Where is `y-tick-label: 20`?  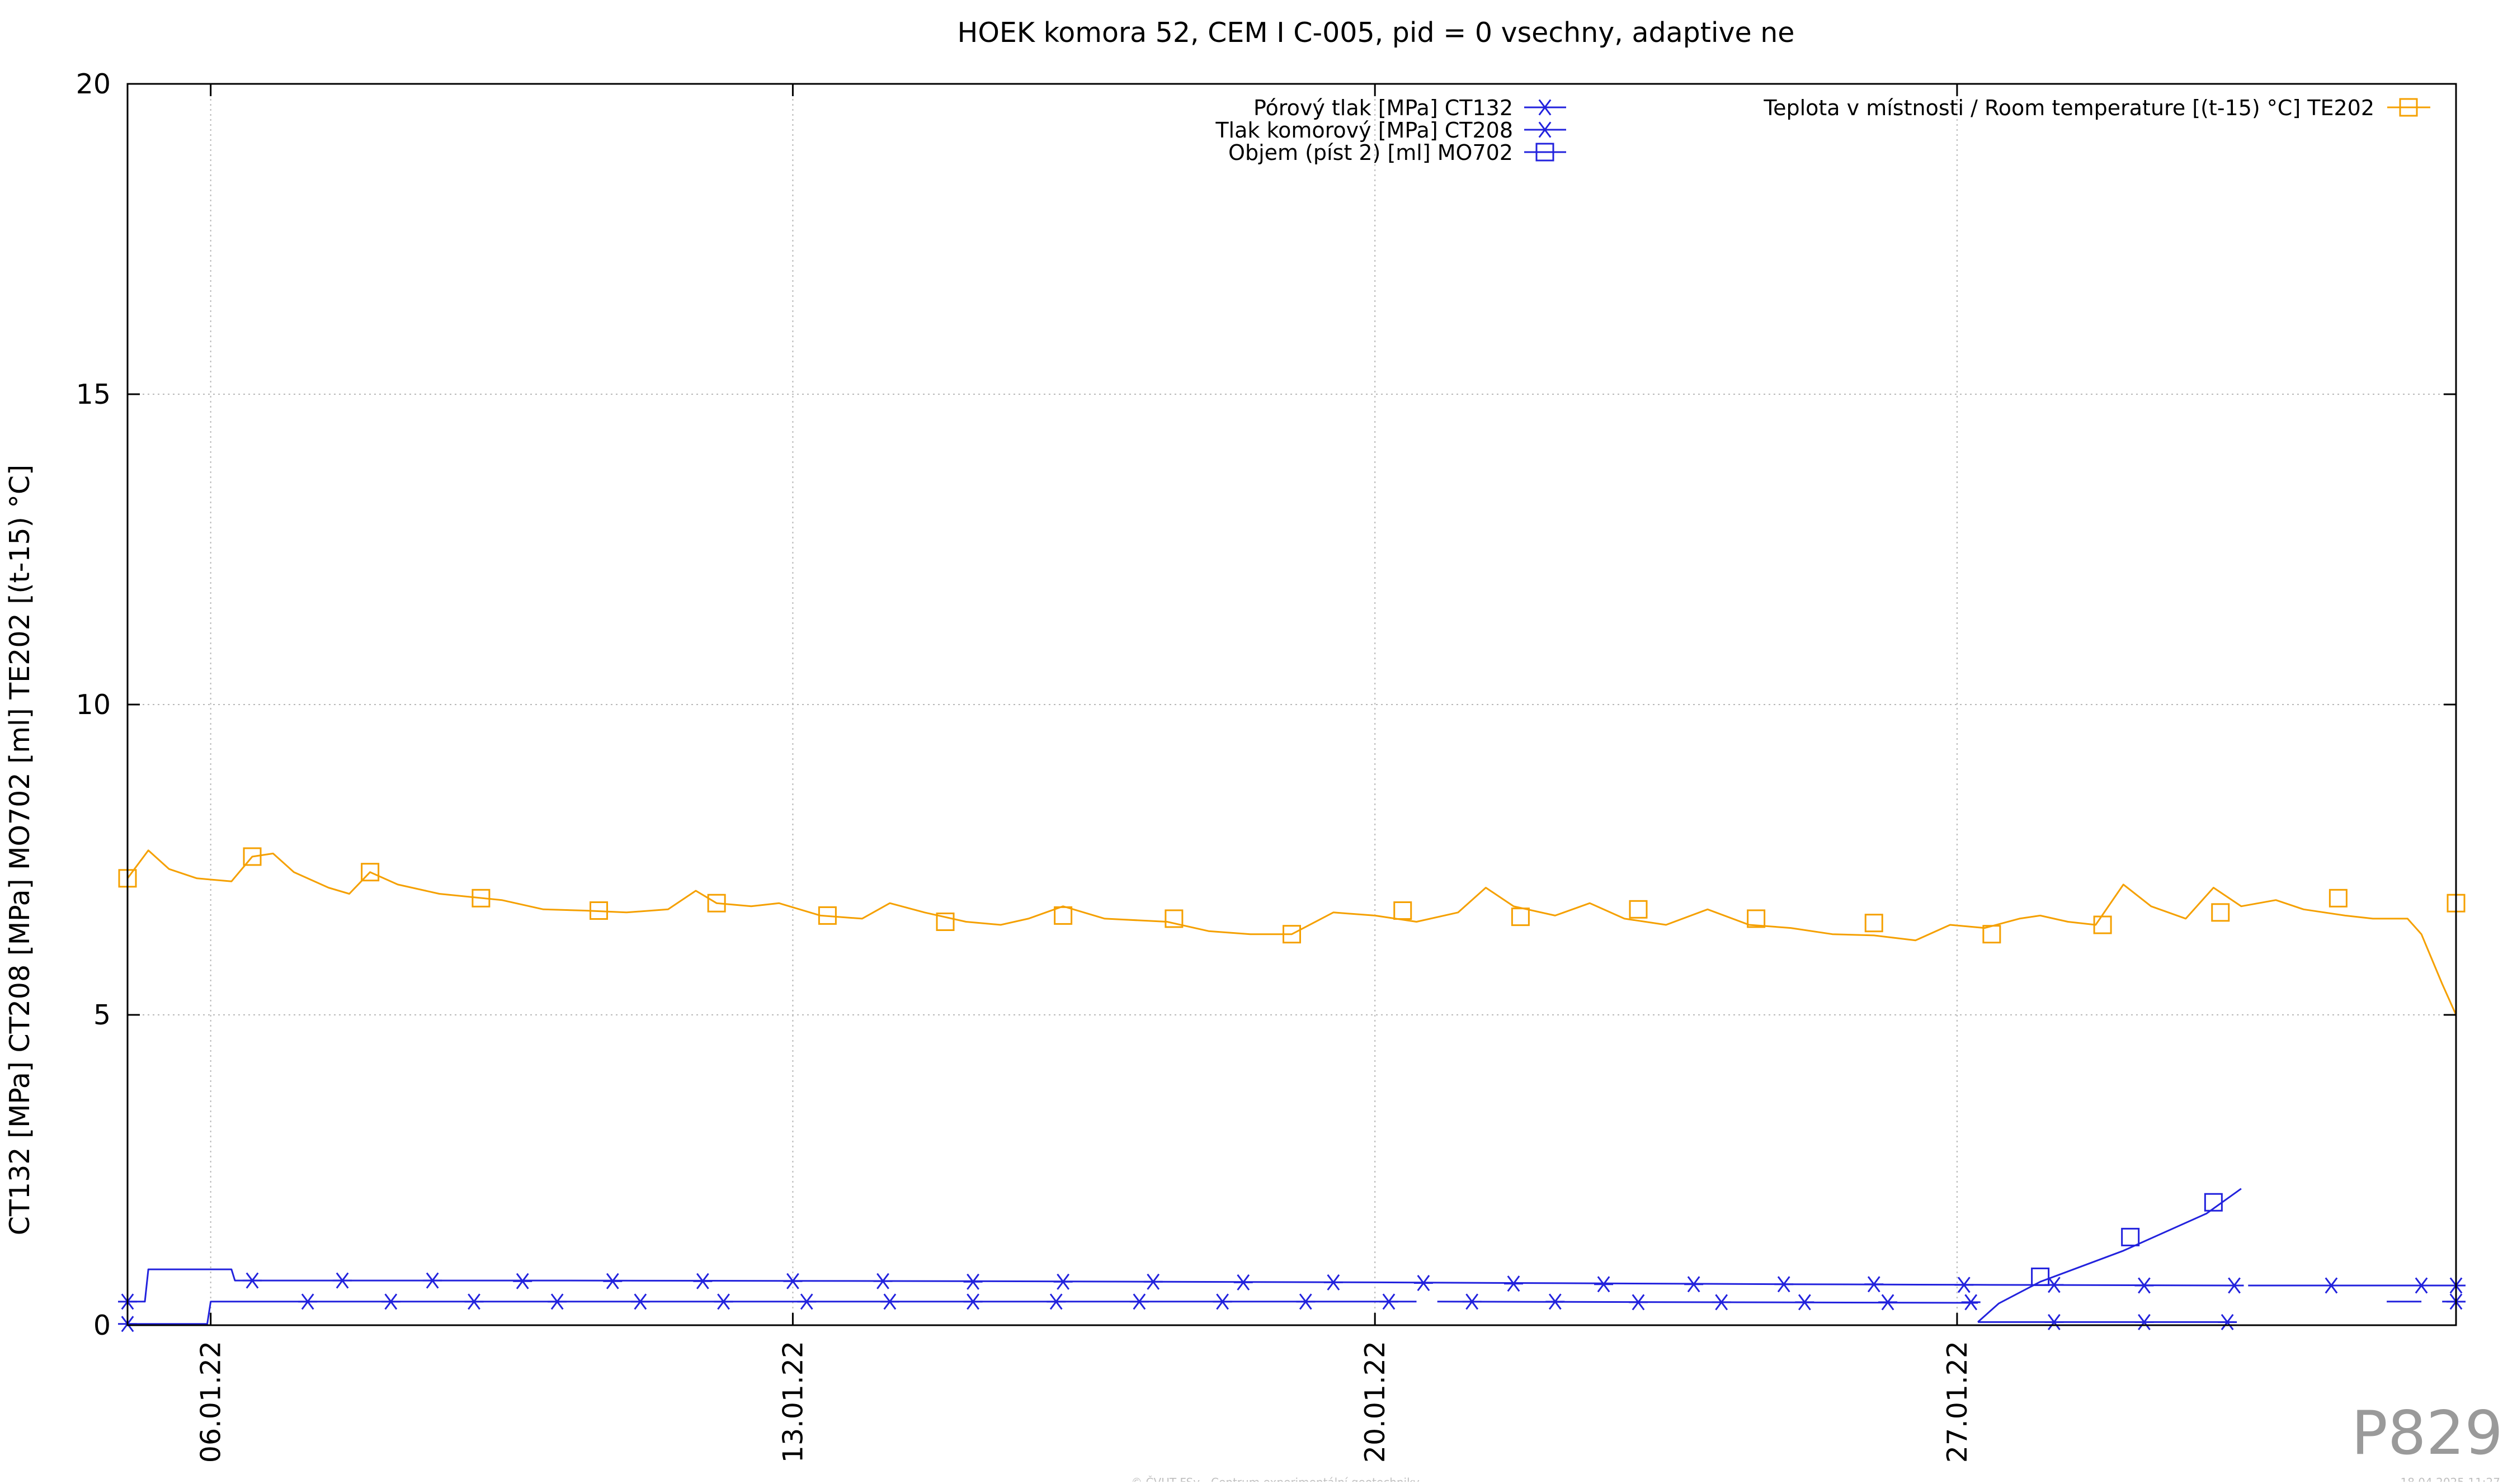 y-tick-label: 20 is located at coordinates (93, 84).